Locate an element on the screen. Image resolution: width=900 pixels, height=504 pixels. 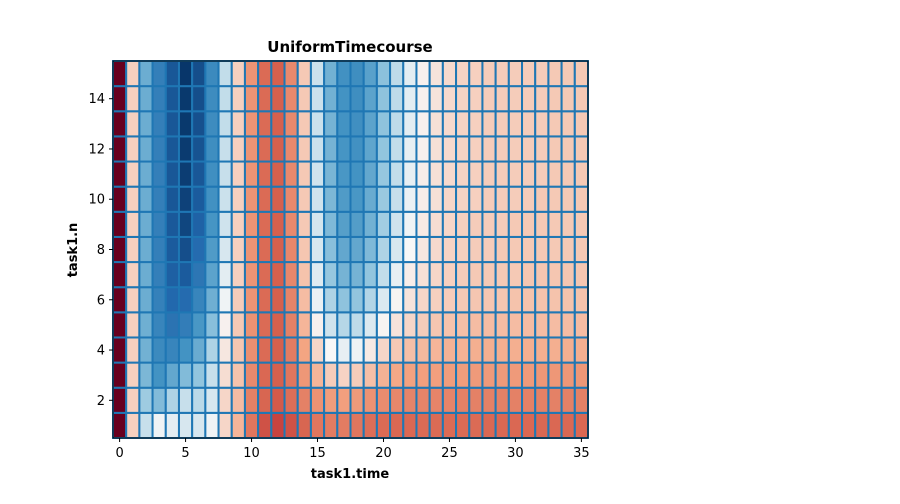
y-axis-label: task1.n is located at coordinates (73, 250).